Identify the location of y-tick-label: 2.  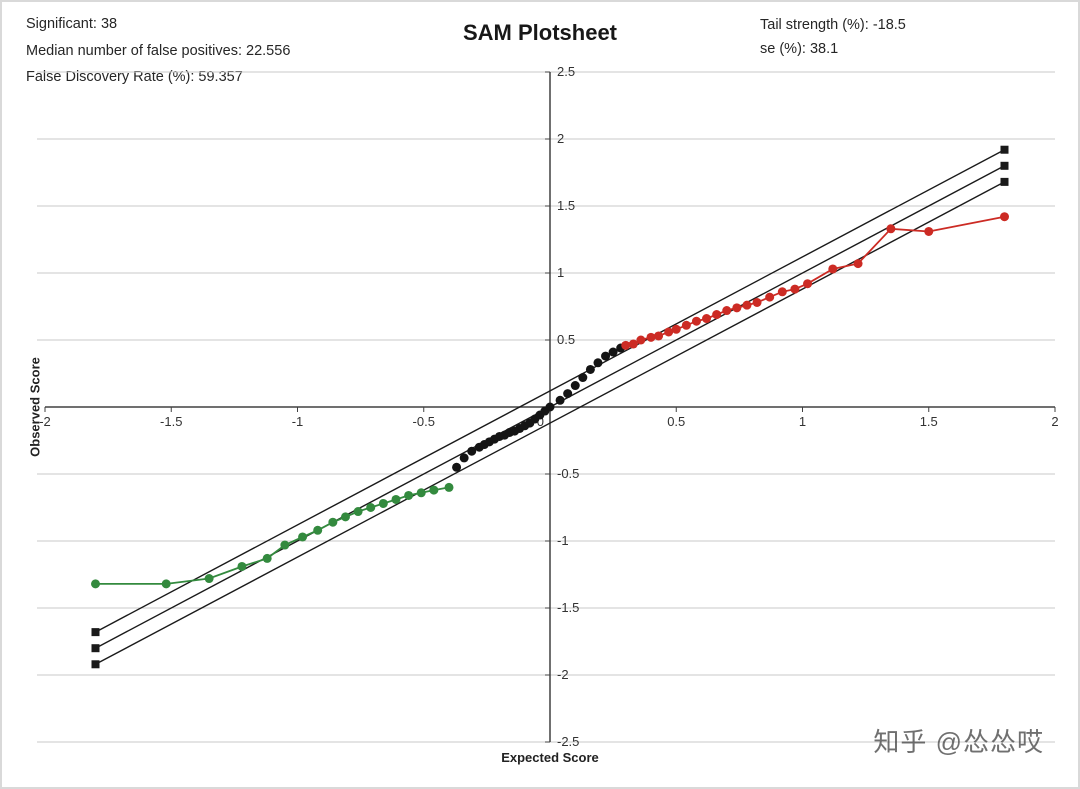
(560, 138).